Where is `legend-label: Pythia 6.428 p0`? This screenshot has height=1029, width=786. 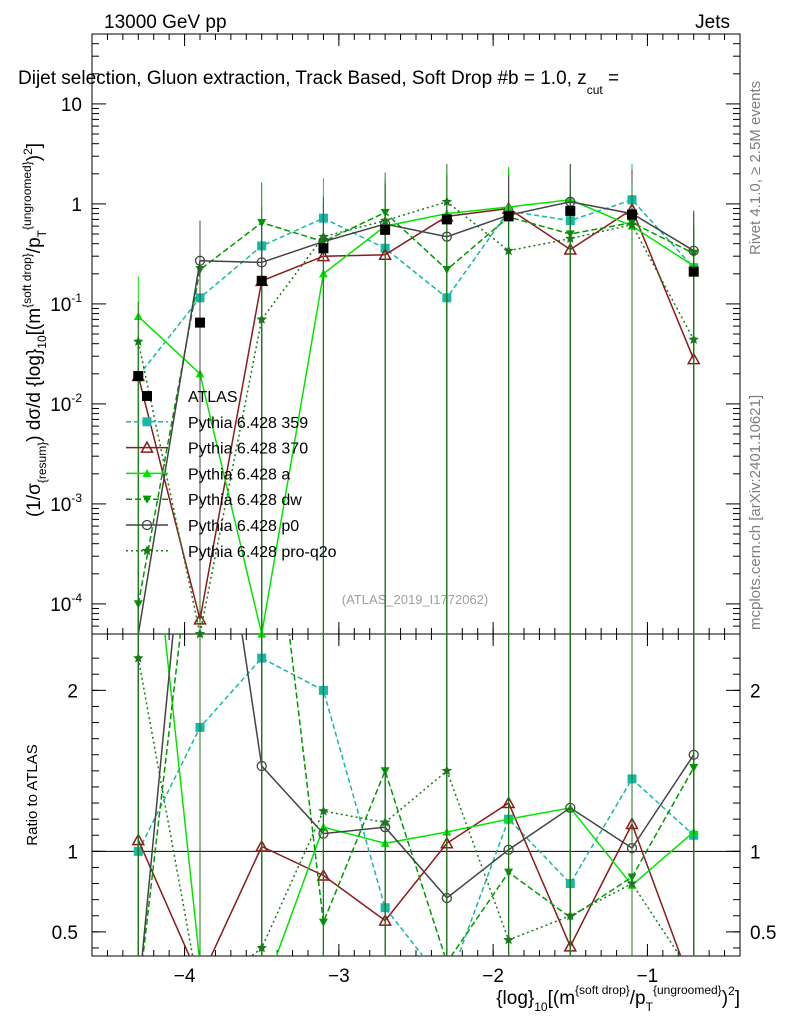
legend-label: Pythia 6.428 p0 is located at coordinates (243, 526).